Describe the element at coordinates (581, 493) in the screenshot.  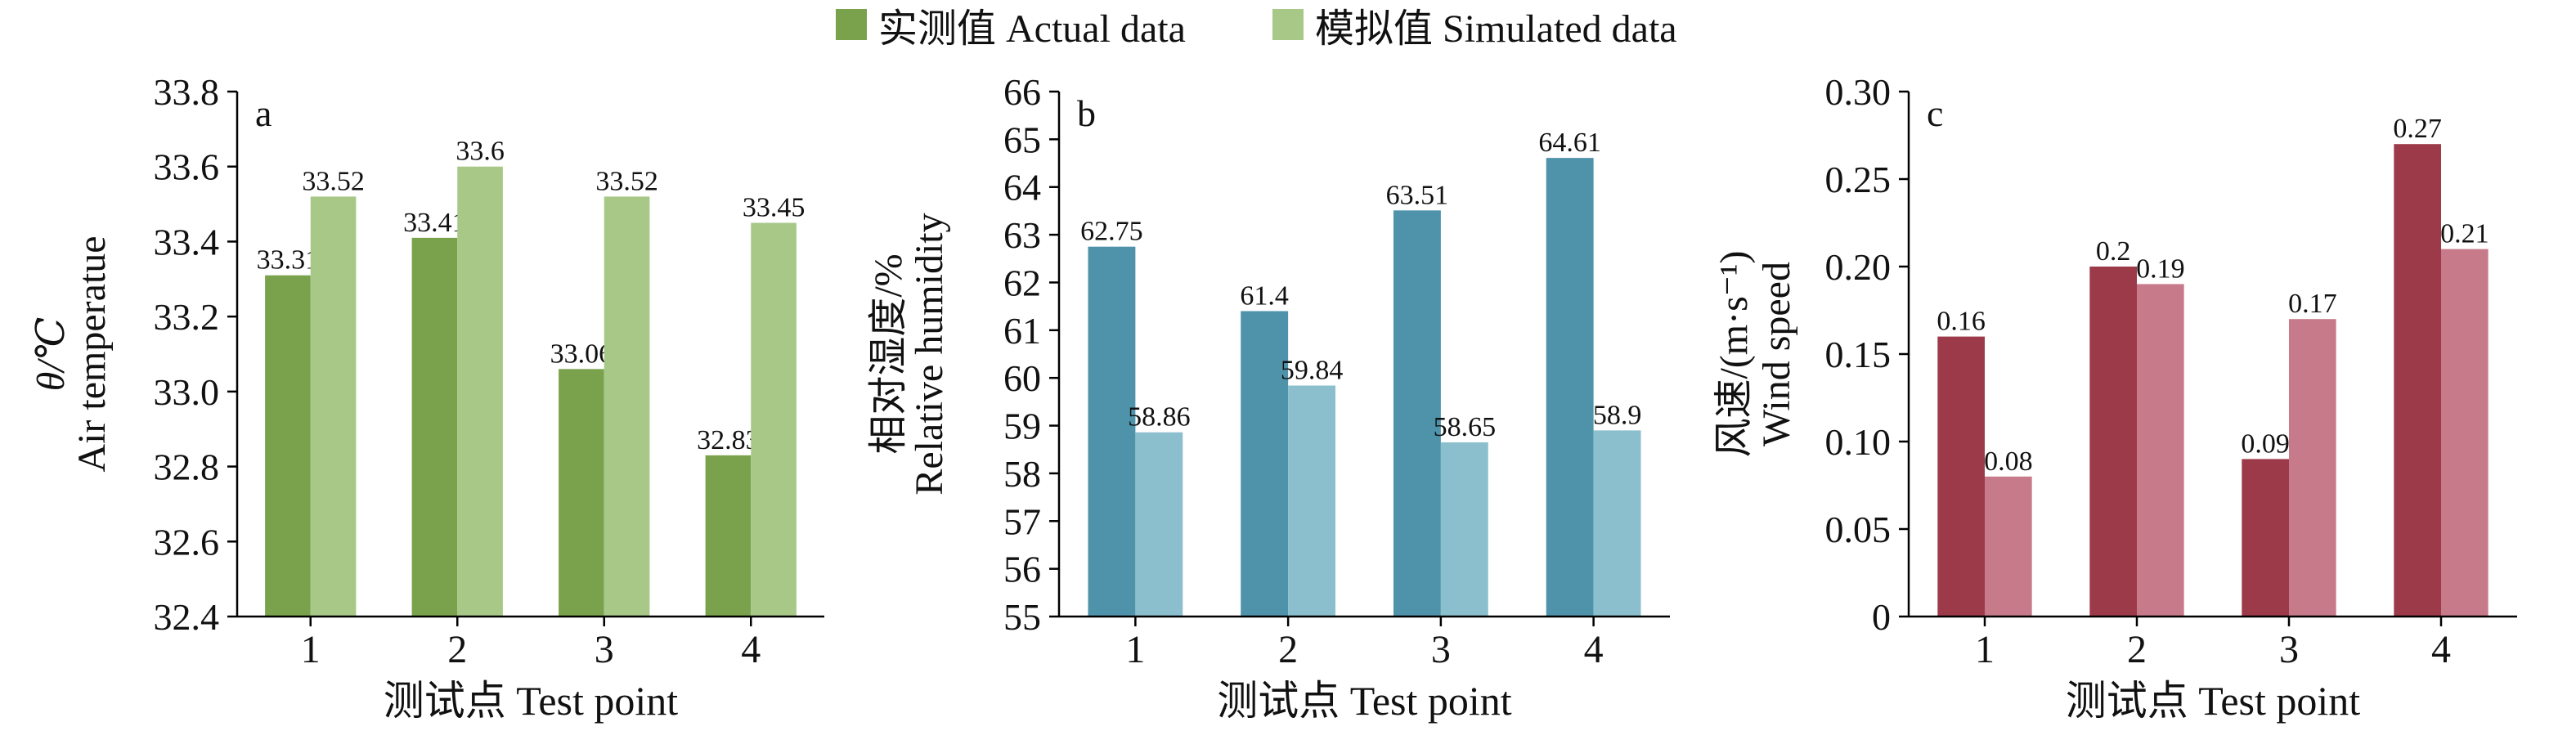
I see `bar-a-s1-c3` at that location.